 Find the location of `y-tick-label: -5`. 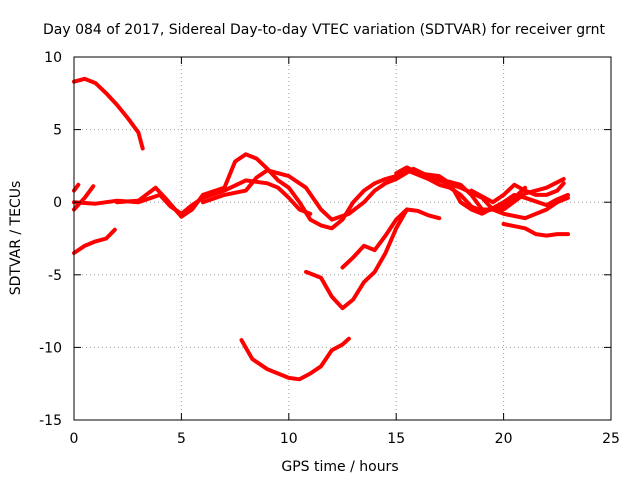

y-tick-label: -5 is located at coordinates (55, 276).